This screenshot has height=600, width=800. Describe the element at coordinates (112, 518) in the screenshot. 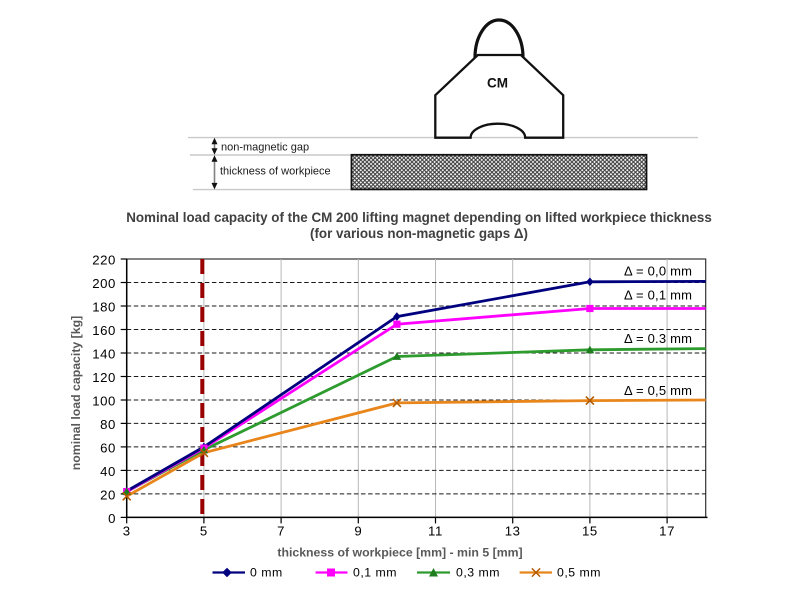

I see `svg-text: 0` at that location.